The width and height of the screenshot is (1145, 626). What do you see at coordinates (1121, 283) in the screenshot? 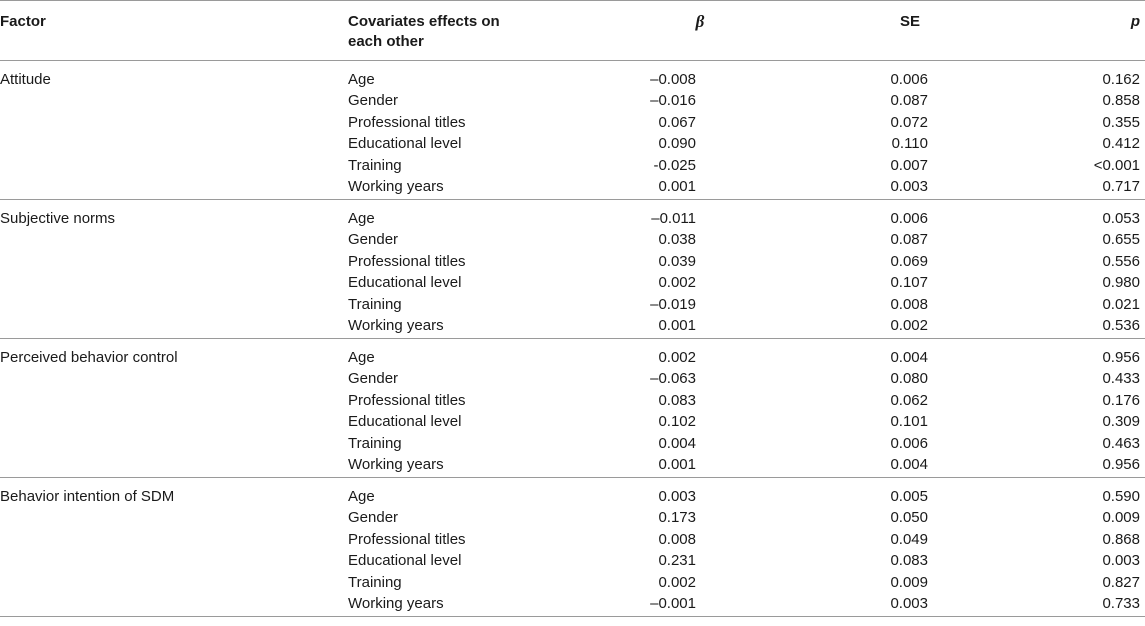
I see `cell-p: 0.980` at bounding box center [1121, 283].